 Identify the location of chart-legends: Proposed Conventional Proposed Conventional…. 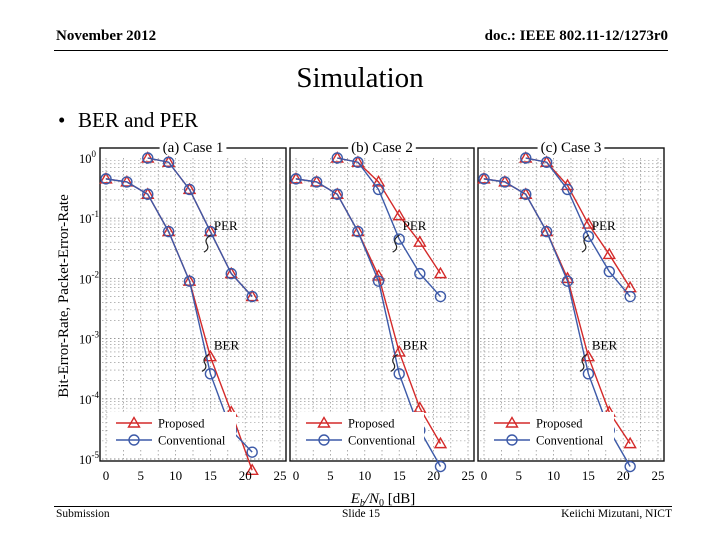
(362, 431).